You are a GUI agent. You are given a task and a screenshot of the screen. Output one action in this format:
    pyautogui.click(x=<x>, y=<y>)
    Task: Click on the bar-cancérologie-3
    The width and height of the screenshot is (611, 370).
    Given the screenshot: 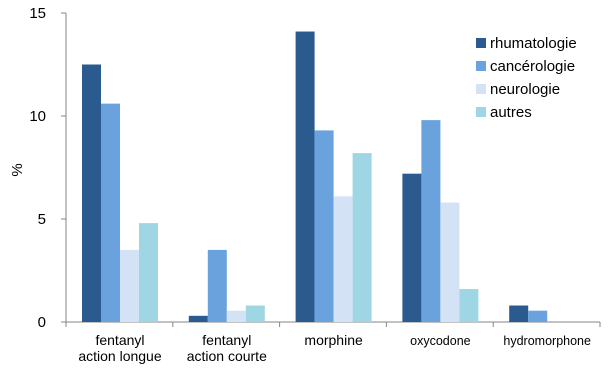 What is the action you would take?
    pyautogui.click(x=431, y=221)
    